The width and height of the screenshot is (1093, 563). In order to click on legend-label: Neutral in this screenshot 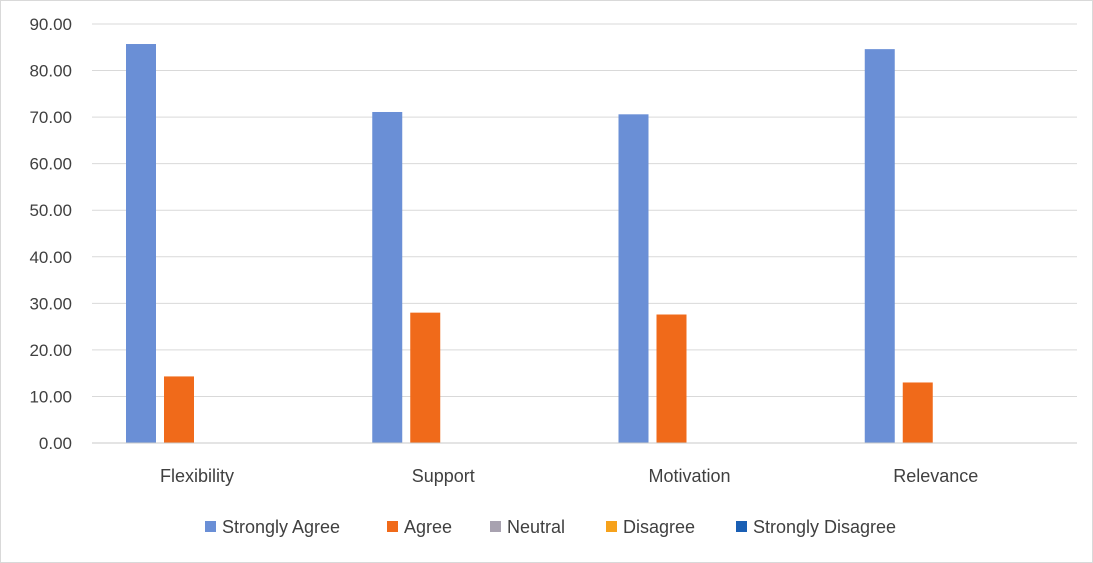, I will do `click(536, 527)`.